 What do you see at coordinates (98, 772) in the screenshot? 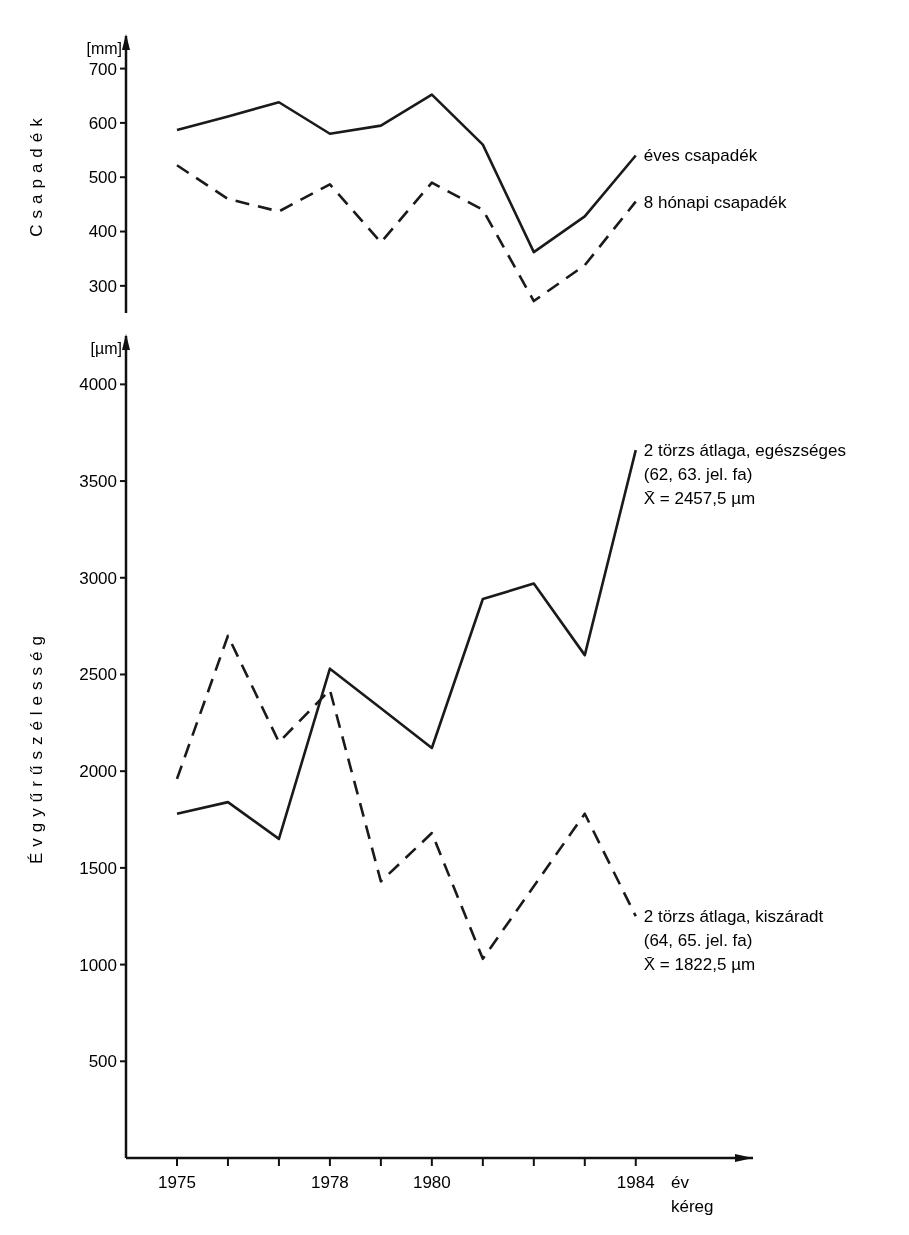
I see `y-tick-label: 2000` at bounding box center [98, 772].